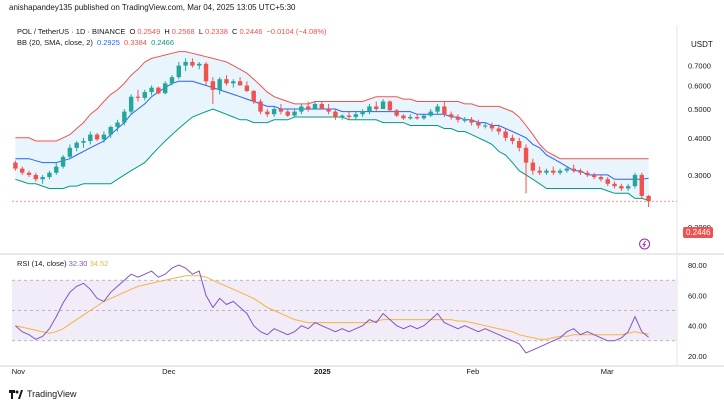 Image resolution: width=724 pixels, height=413 pixels. I want to click on close-label: C, so click(235, 31).